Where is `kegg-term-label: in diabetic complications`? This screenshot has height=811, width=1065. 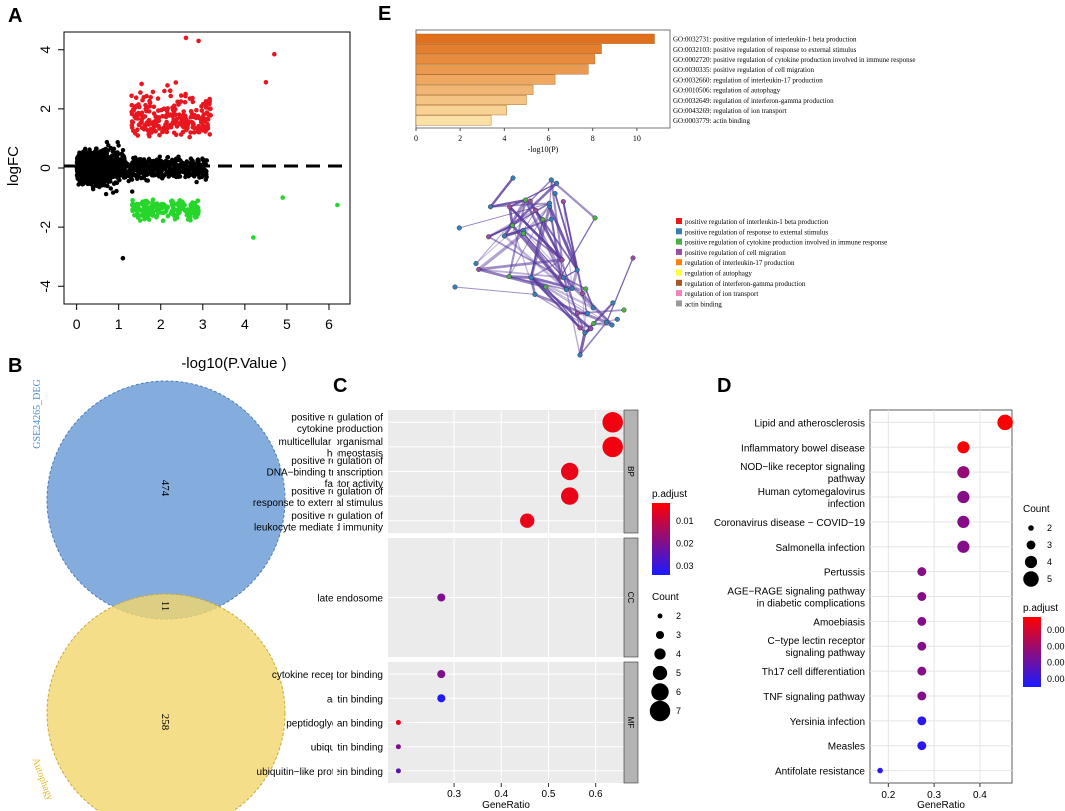 kegg-term-label: in diabetic complications is located at coordinates (811, 604).